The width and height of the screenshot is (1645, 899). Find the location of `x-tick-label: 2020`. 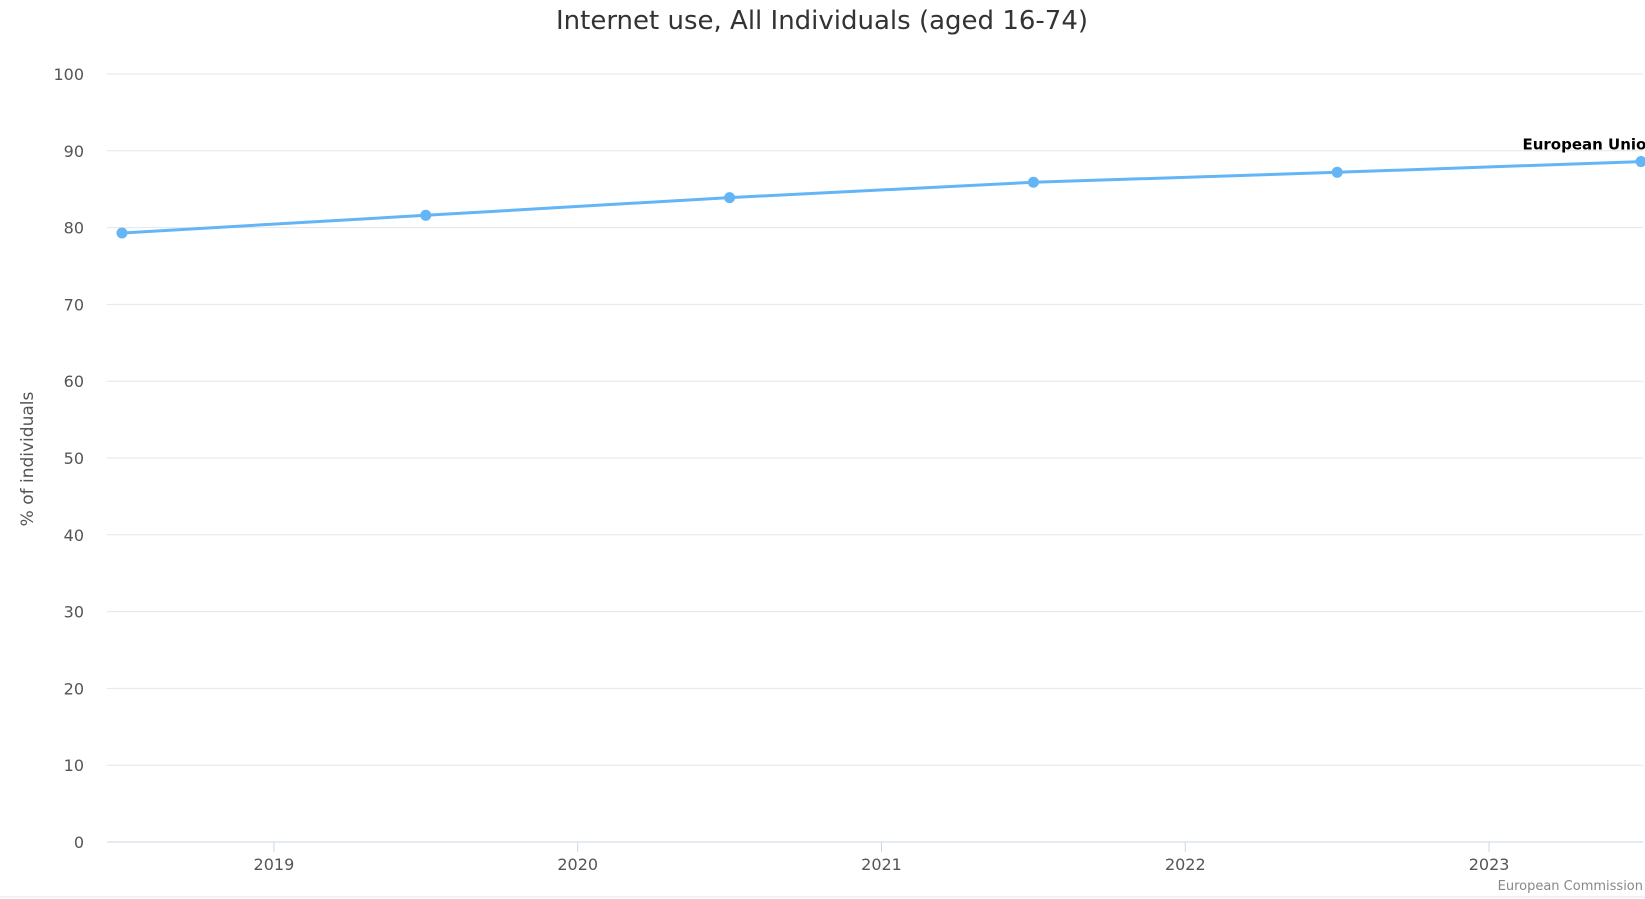

x-tick-label: 2020 is located at coordinates (577, 864).